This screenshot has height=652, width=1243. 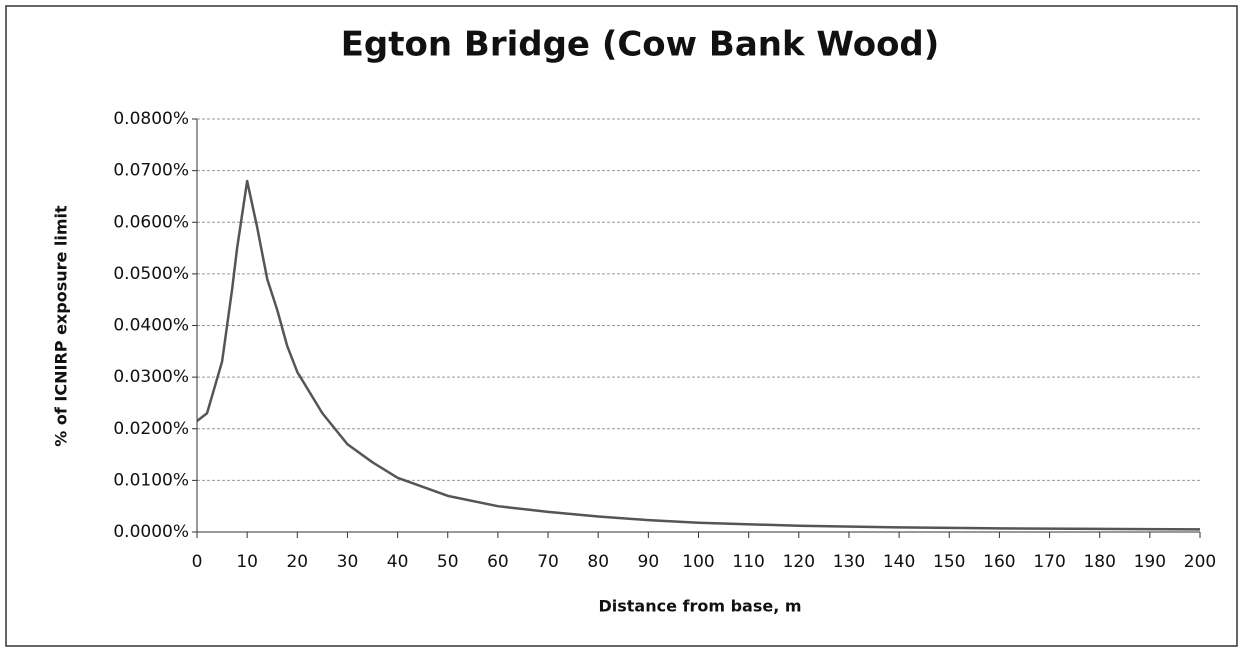 What do you see at coordinates (1049, 562) in the screenshot?
I see `x-tick-label: 170` at bounding box center [1049, 562].